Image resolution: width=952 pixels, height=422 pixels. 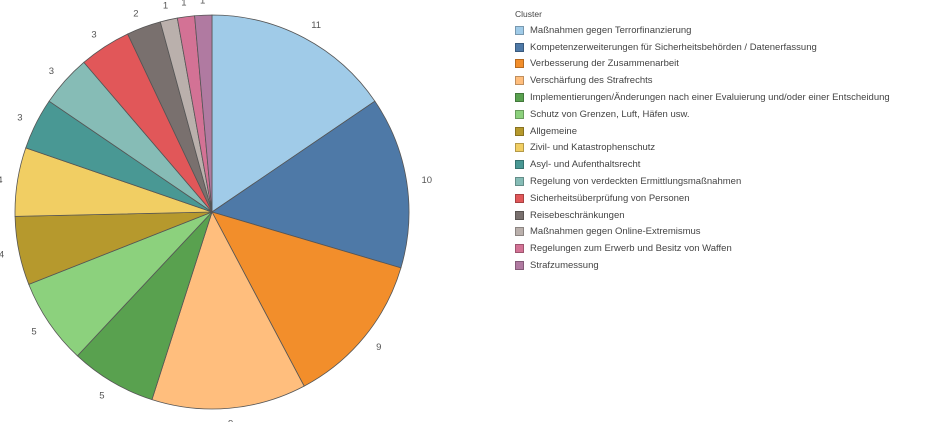 What do you see at coordinates (564, 265) in the screenshot?
I see `legend-label: Strafzumessung` at bounding box center [564, 265].